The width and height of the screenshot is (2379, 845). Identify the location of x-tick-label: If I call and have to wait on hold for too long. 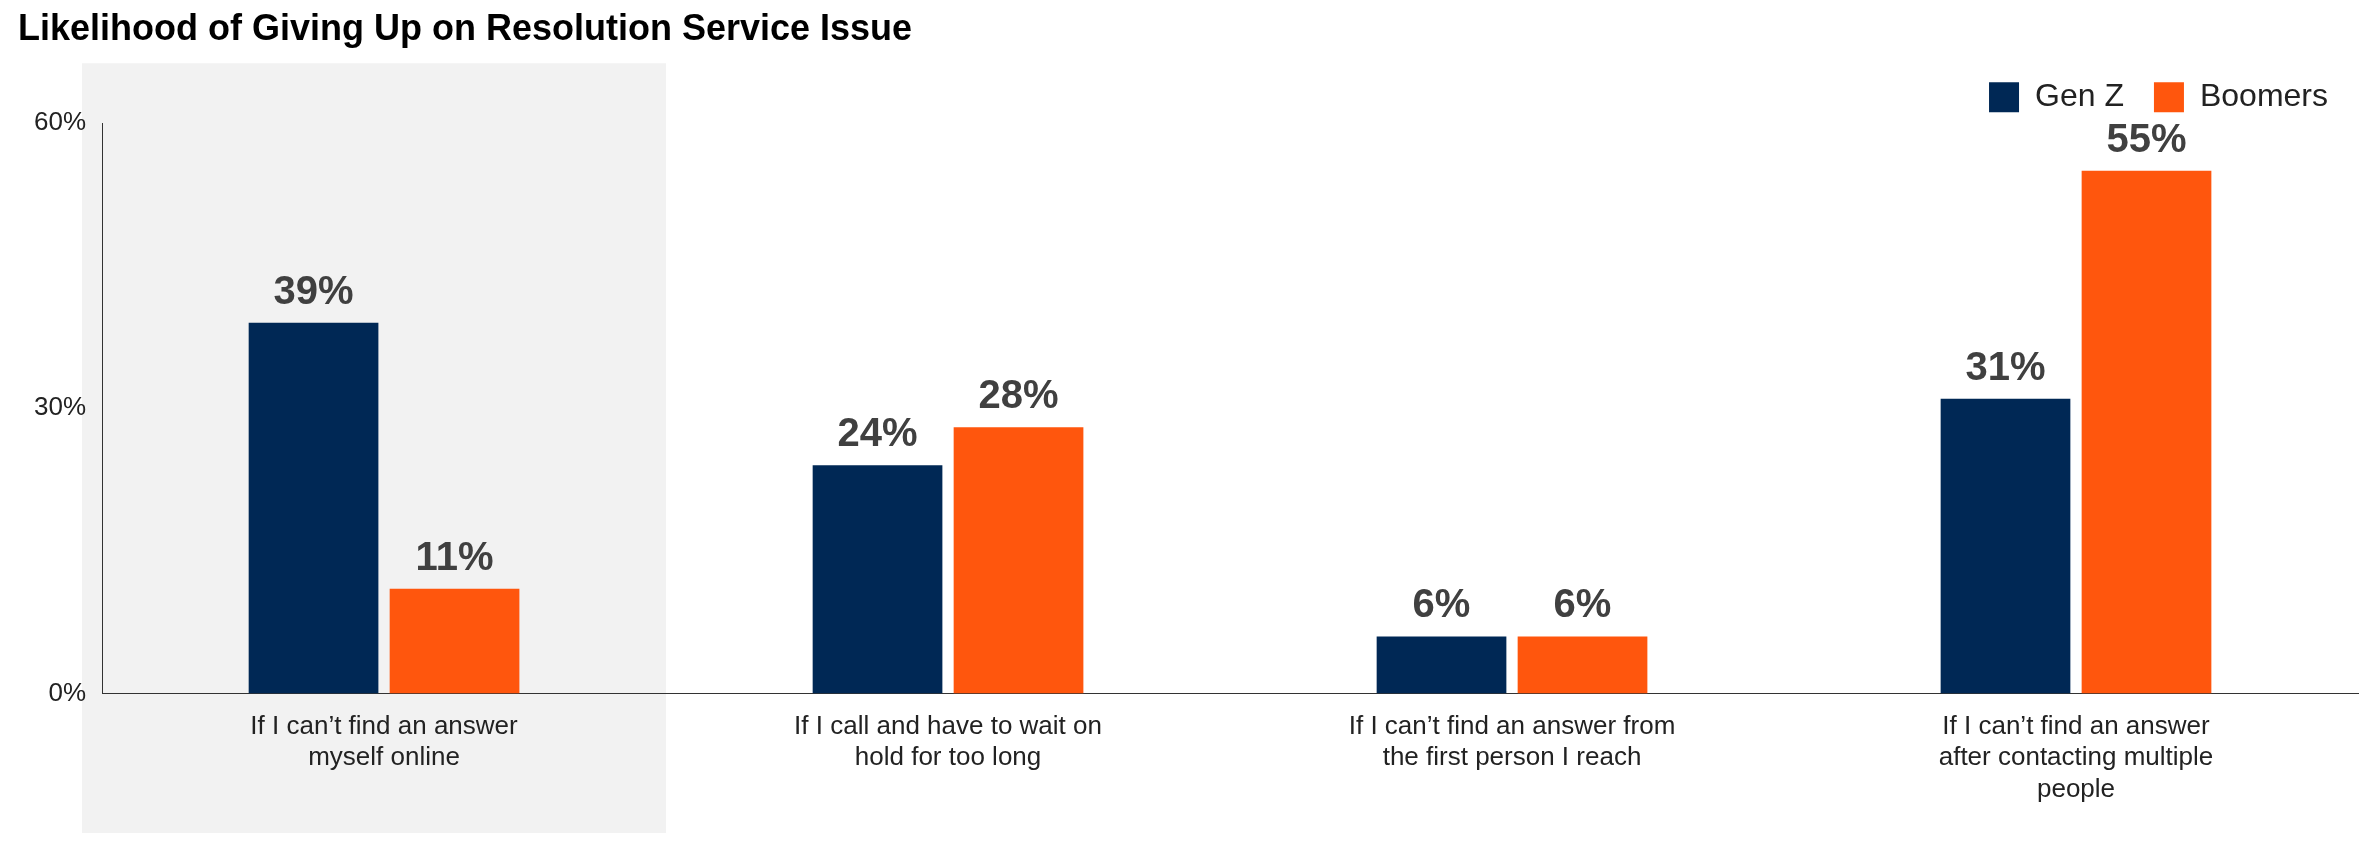
(948, 741).